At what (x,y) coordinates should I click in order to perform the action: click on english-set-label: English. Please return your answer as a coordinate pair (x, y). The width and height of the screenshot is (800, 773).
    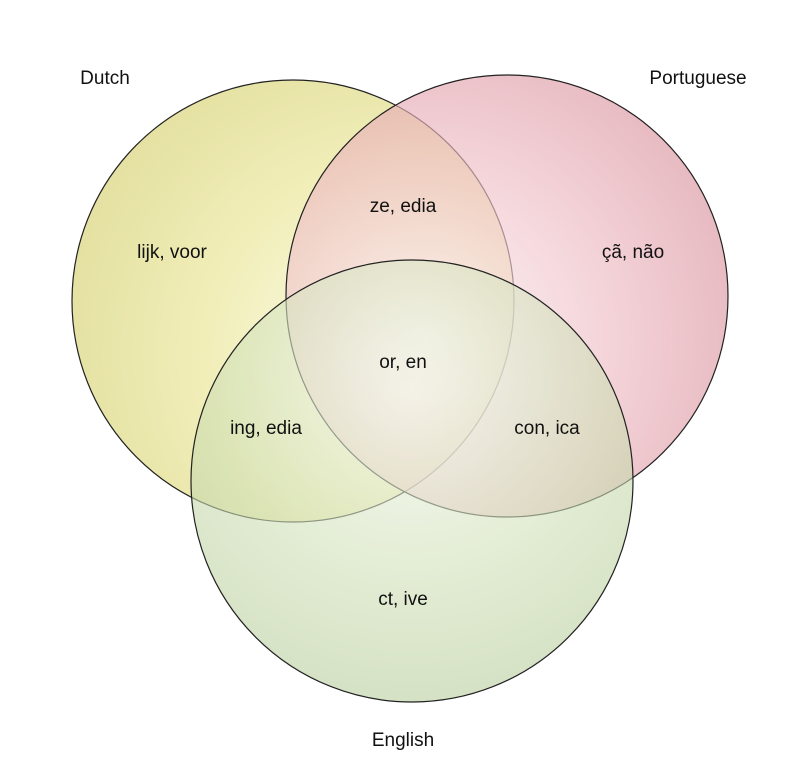
    Looking at the image, I should click on (403, 740).